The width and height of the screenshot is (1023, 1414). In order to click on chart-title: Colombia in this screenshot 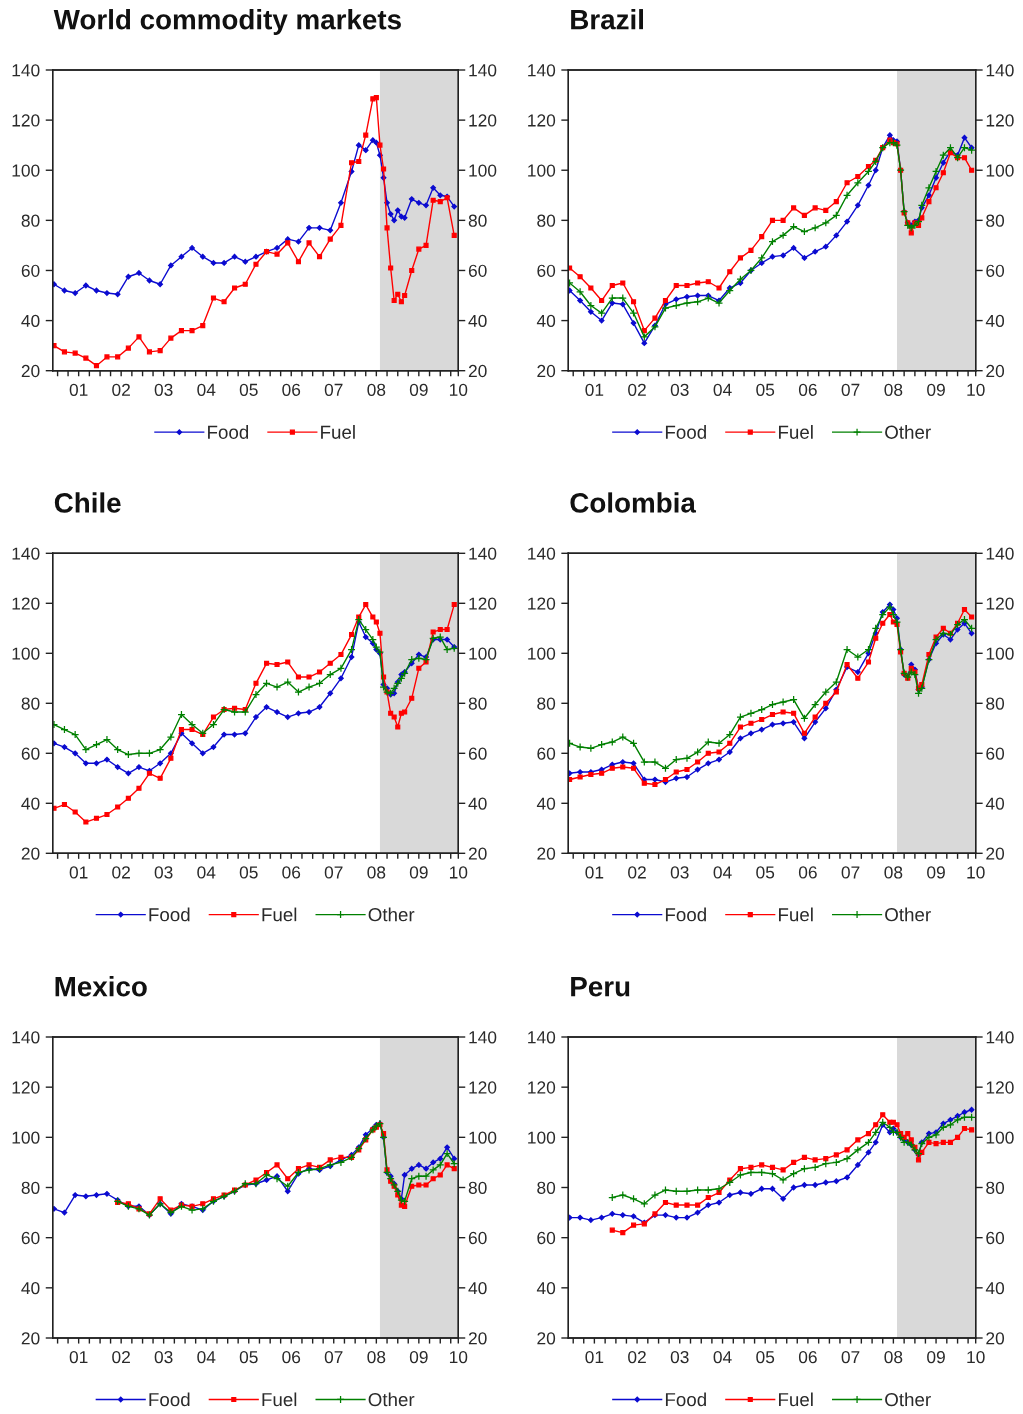, I will do `click(633, 502)`.